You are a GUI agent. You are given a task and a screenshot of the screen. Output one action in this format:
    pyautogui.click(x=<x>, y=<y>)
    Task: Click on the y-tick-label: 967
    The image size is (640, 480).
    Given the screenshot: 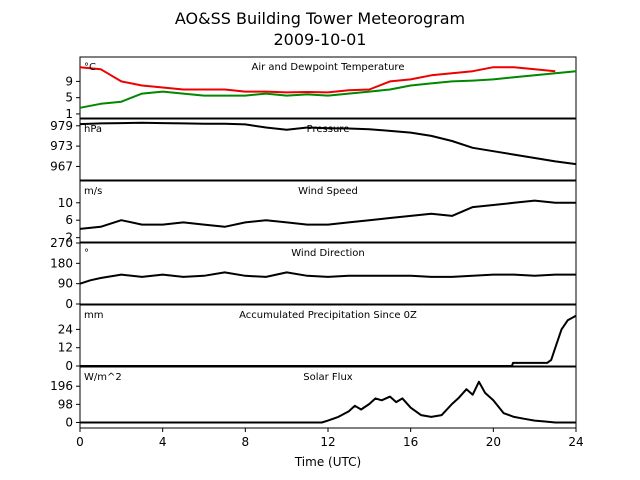 What is the action you would take?
    pyautogui.click(x=61, y=166)
    